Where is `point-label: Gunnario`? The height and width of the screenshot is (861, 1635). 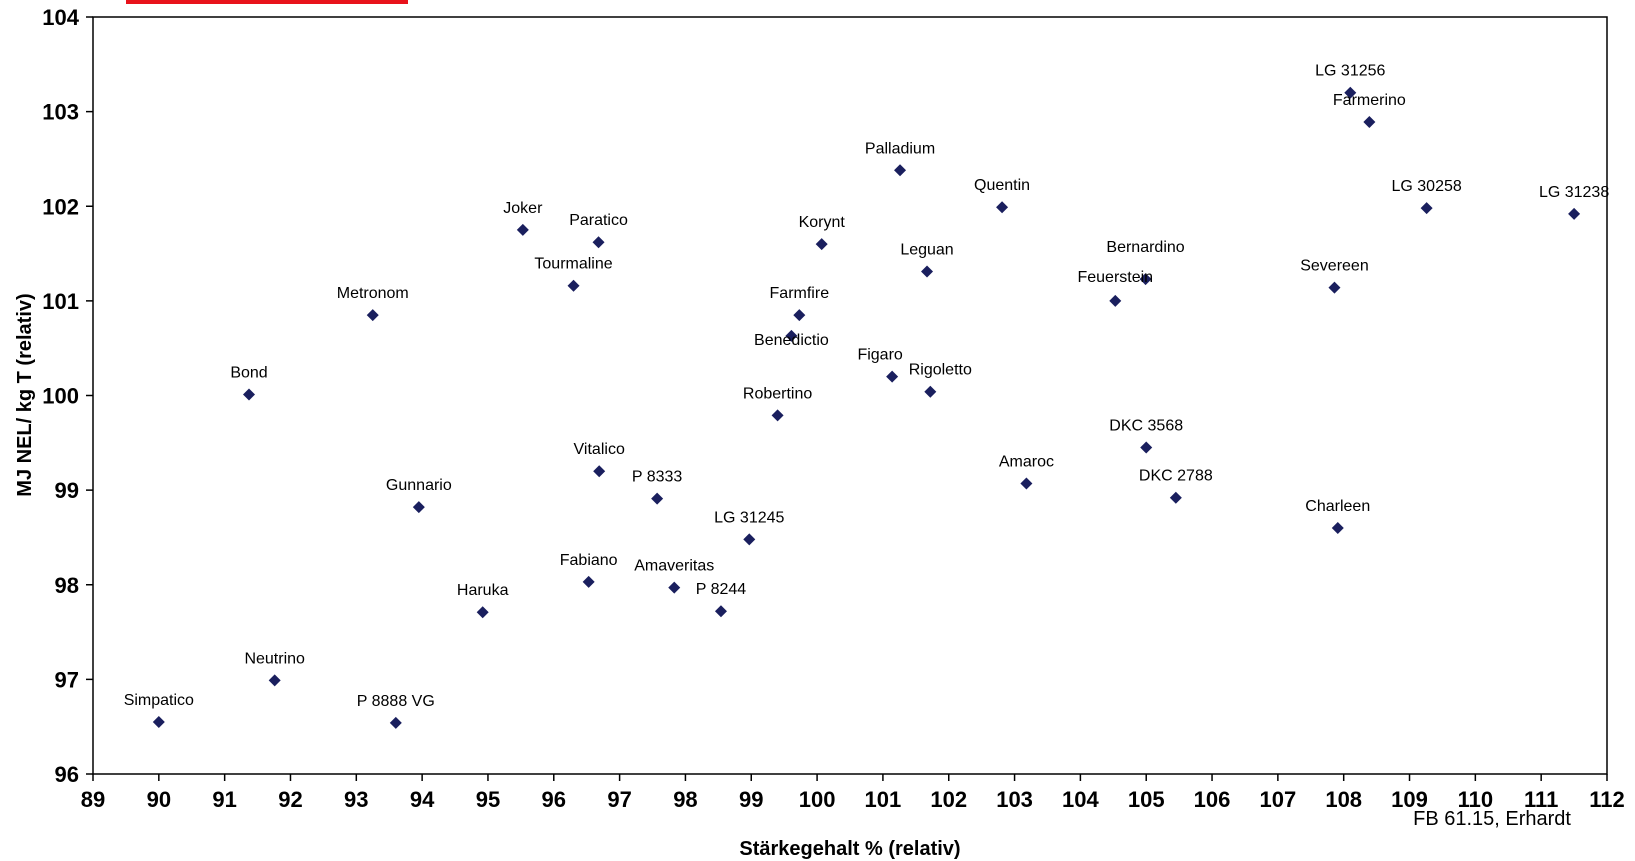
point-label: Gunnario is located at coordinates (419, 485).